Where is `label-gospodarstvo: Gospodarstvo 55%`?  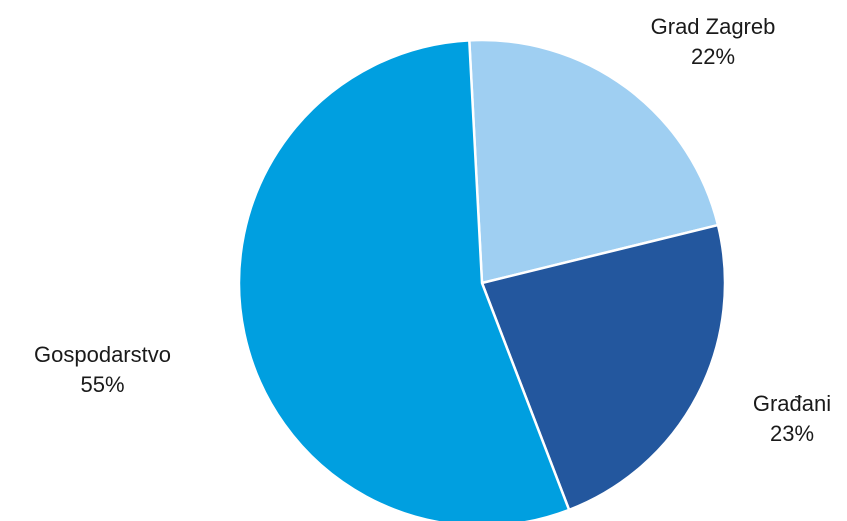 label-gospodarstvo: Gospodarstvo 55% is located at coordinates (102, 370).